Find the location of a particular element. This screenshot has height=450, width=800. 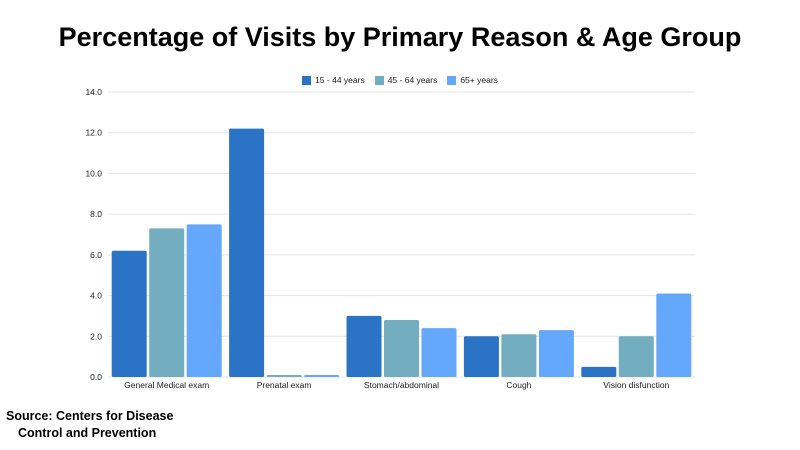

legend-item-45-64: 45 - 64 years is located at coordinates (406, 80).